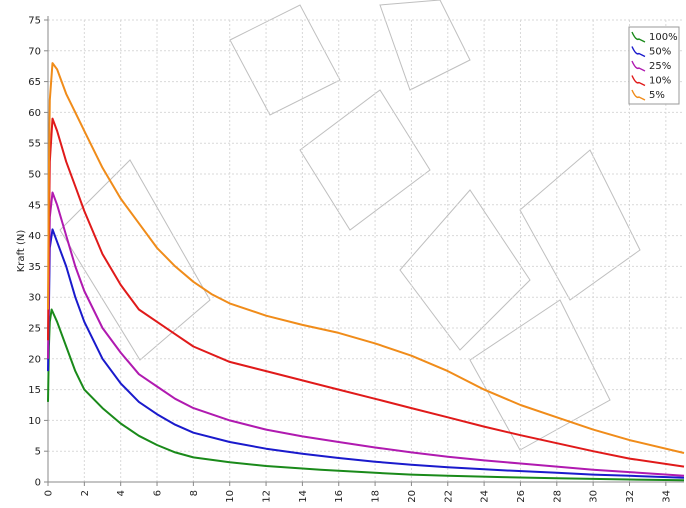 The width and height of the screenshot is (686, 508). Describe the element at coordinates (34, 51) in the screenshot. I see `y-tick-label: 70` at that location.